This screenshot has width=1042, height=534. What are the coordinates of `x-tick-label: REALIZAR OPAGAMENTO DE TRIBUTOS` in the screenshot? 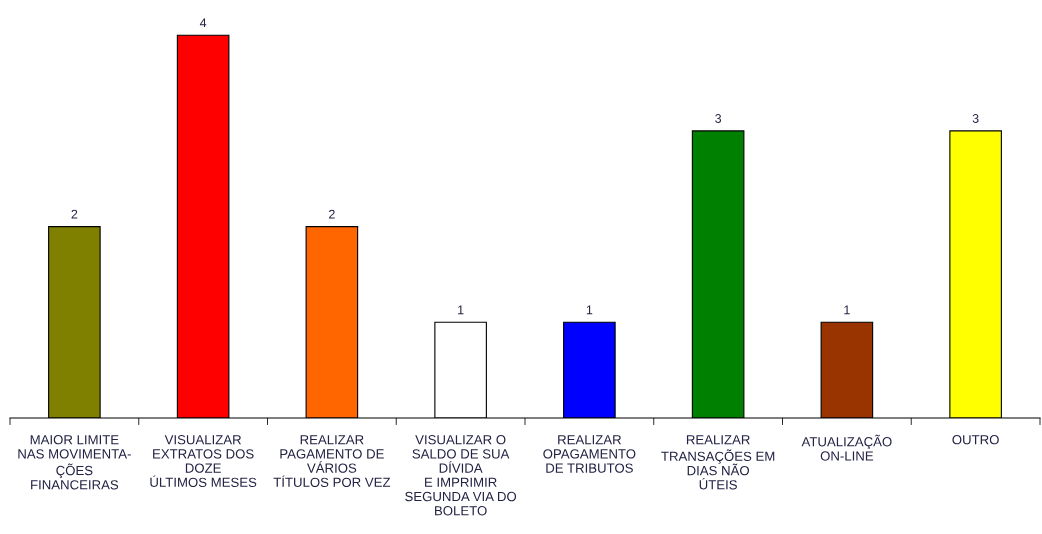 It's located at (589, 454).